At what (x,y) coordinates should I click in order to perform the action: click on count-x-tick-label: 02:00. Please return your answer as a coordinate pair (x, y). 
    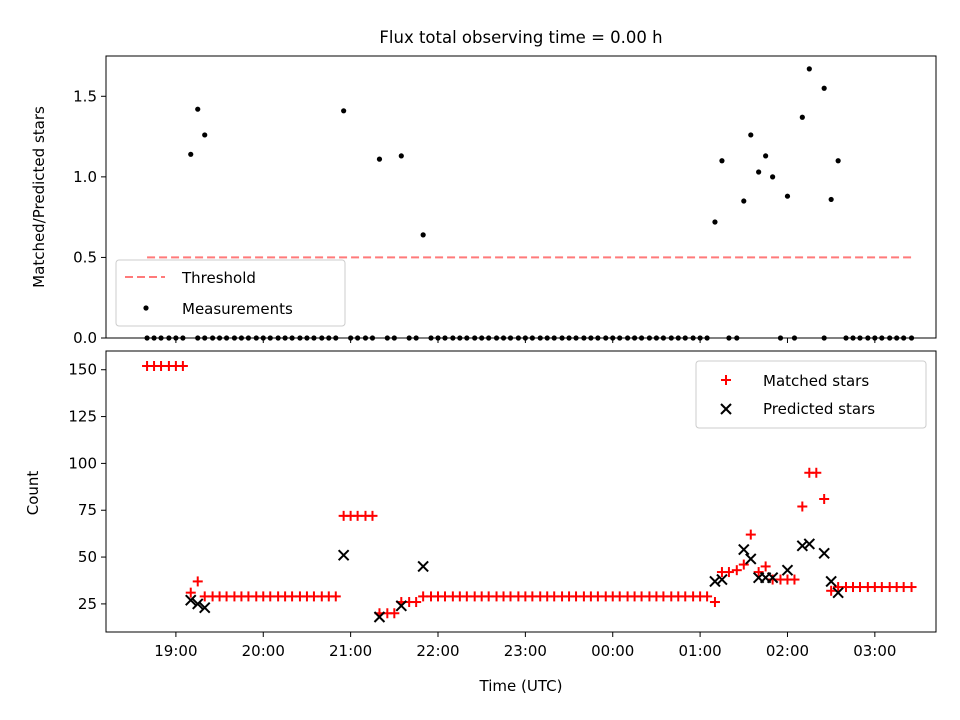
    Looking at the image, I should click on (787, 651).